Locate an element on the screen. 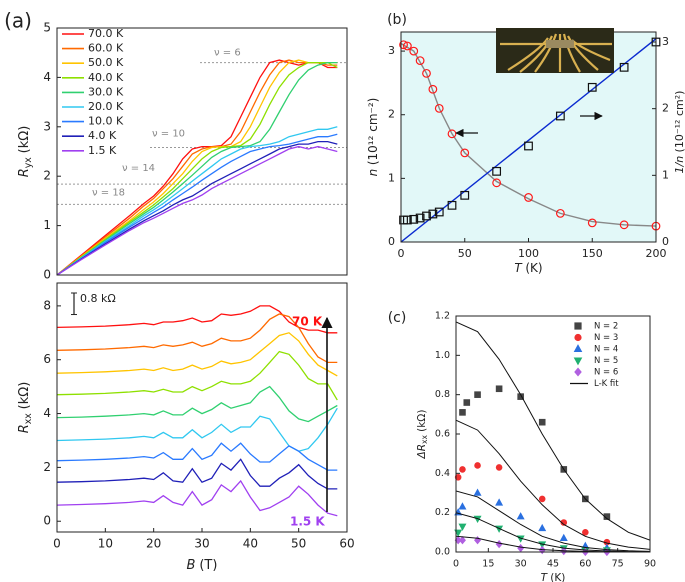  y-tick-label: 6 is located at coordinates (47, 359).